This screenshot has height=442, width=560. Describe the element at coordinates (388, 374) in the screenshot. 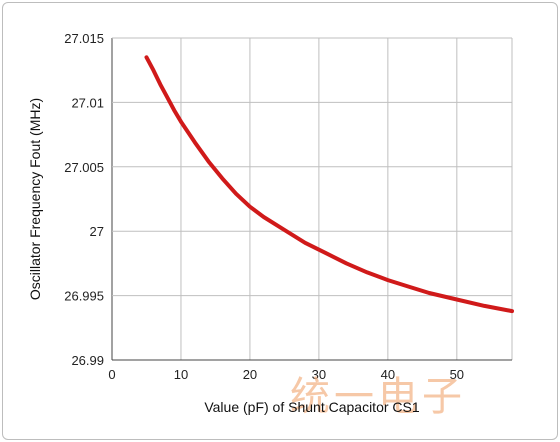

I see `x-tick-label: 40` at that location.